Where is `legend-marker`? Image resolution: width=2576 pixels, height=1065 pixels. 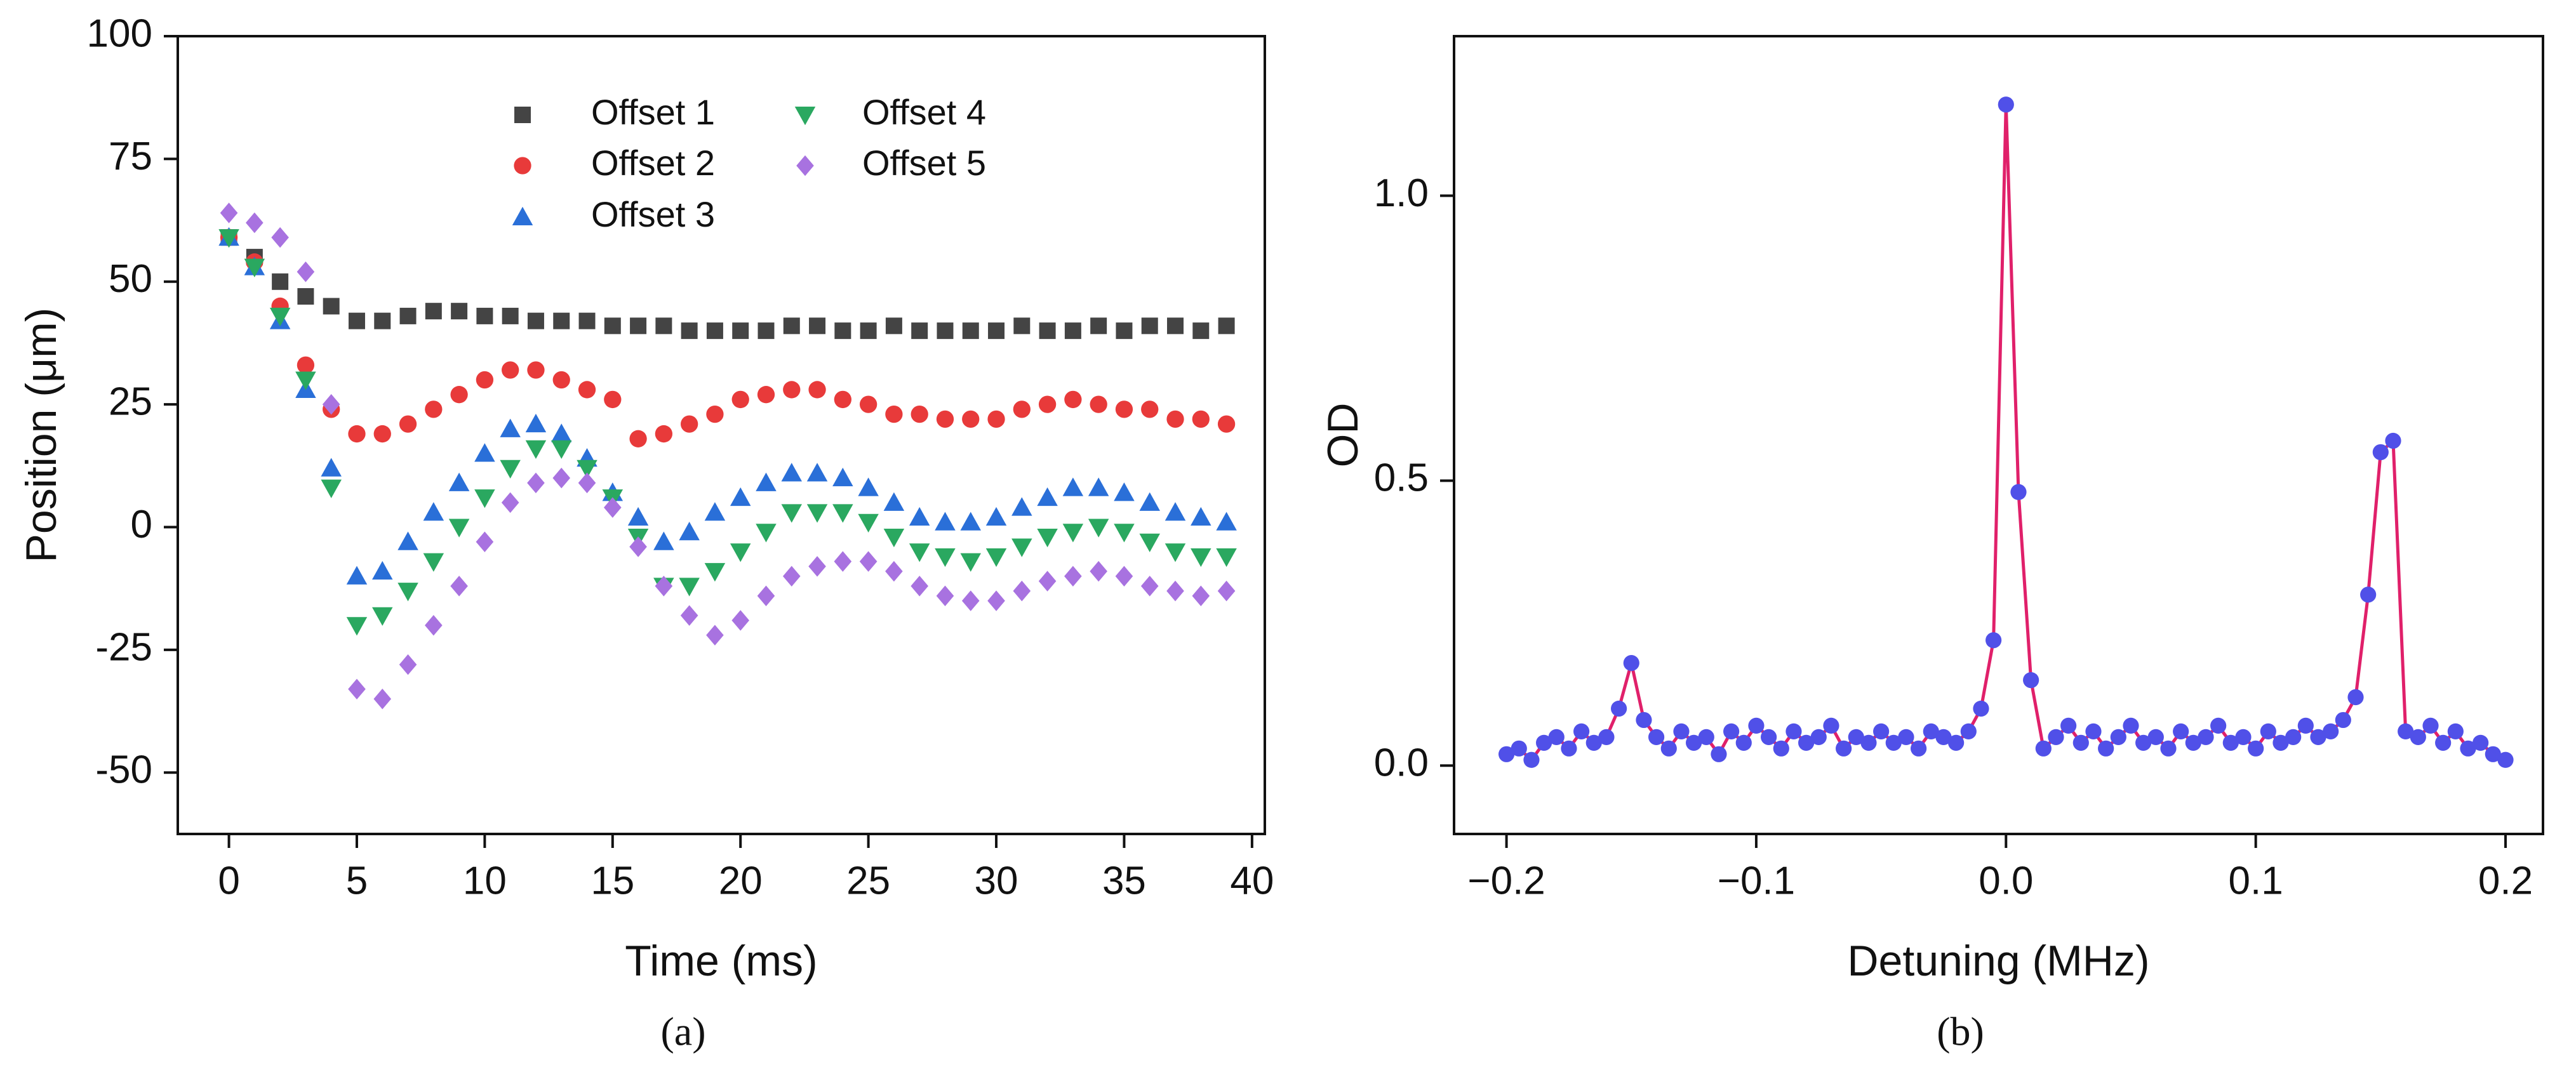 legend-marker is located at coordinates (522, 215).